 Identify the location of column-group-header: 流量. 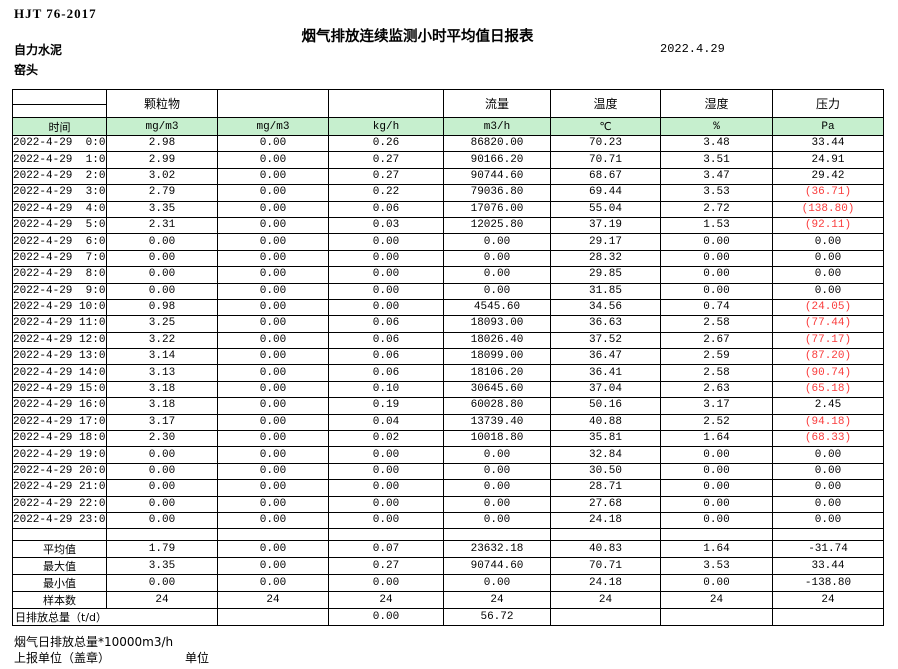
(497, 103).